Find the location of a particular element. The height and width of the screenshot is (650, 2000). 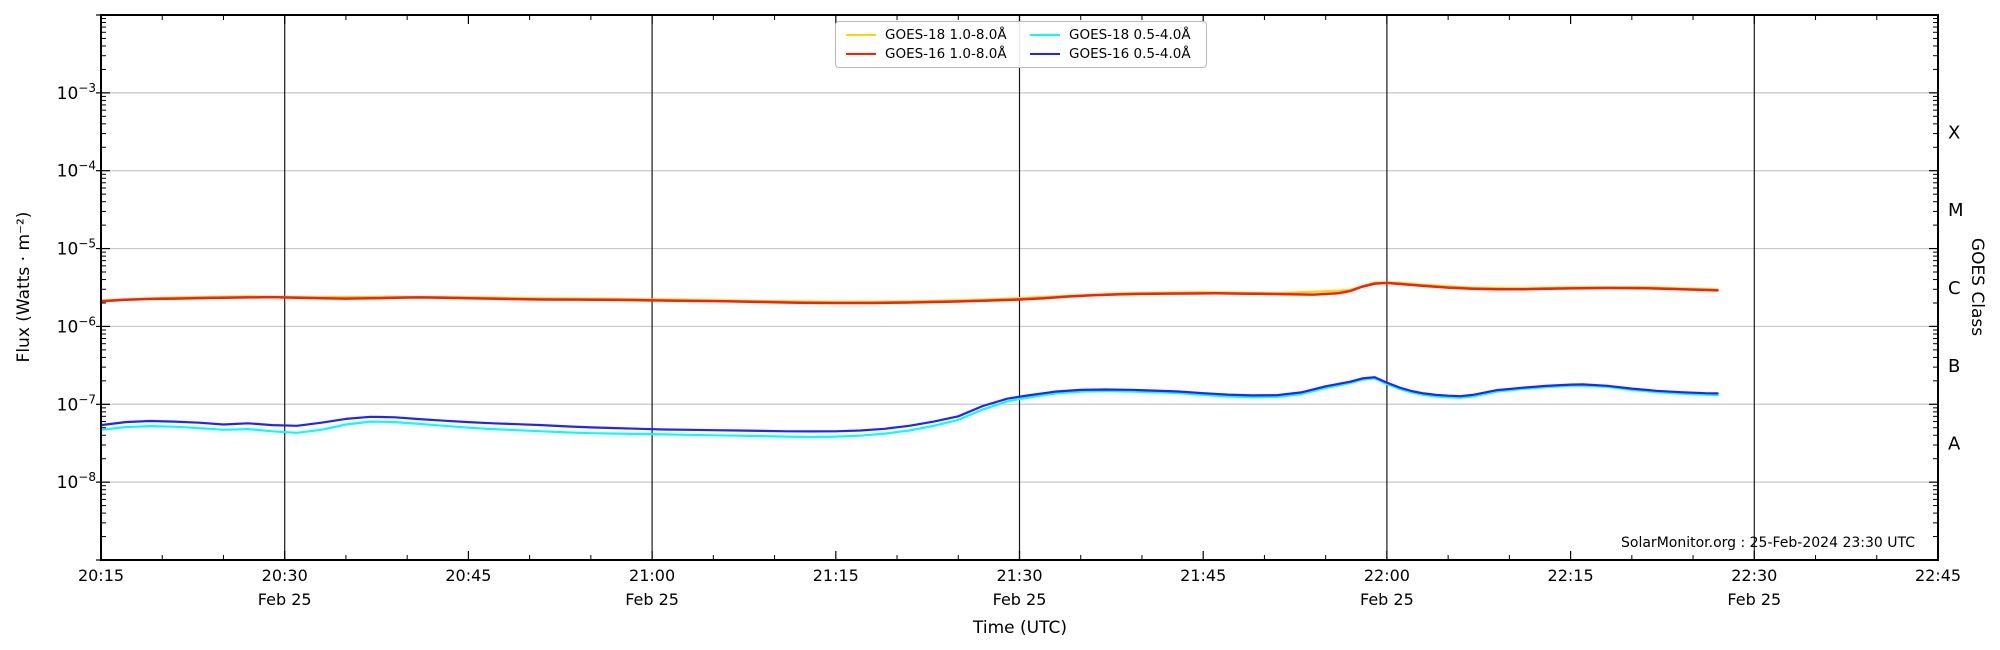

x-tick-label: 20:30 is located at coordinates (285, 575).